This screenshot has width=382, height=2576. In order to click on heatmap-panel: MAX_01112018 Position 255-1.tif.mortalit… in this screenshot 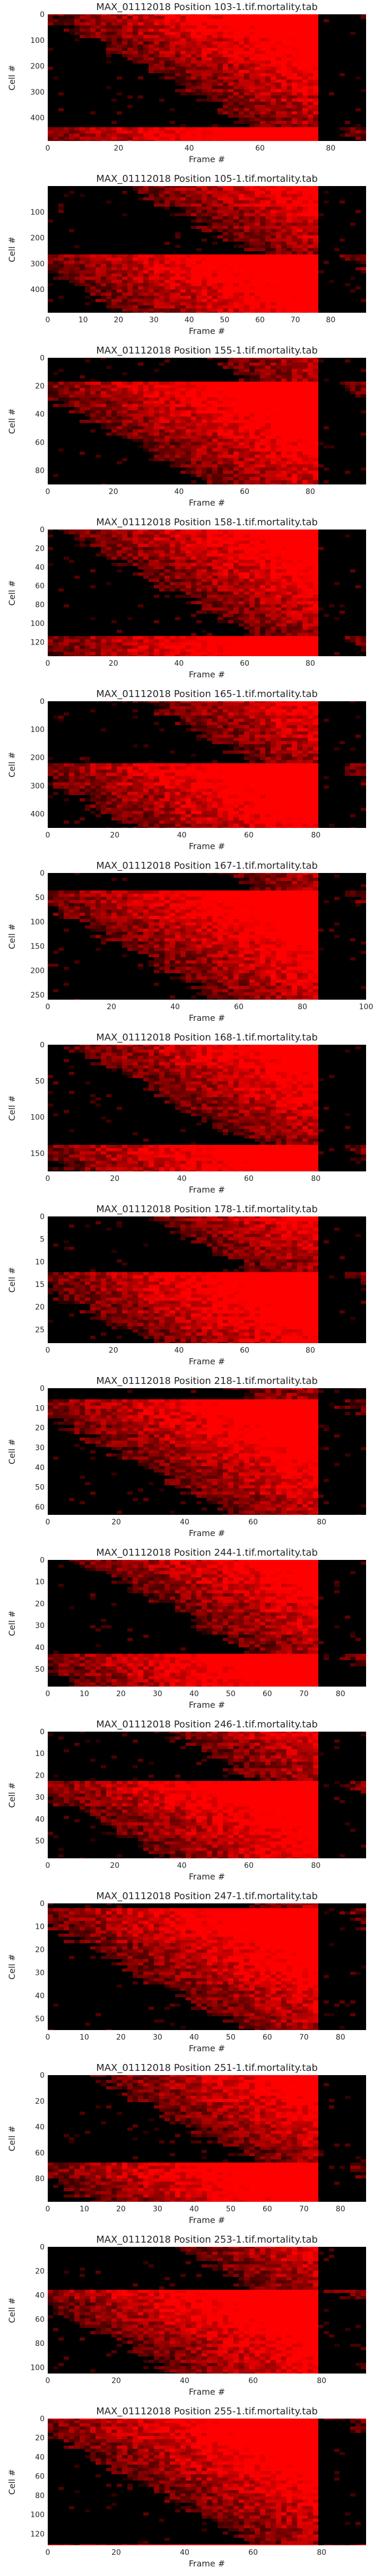, I will do `click(186, 2487)`.